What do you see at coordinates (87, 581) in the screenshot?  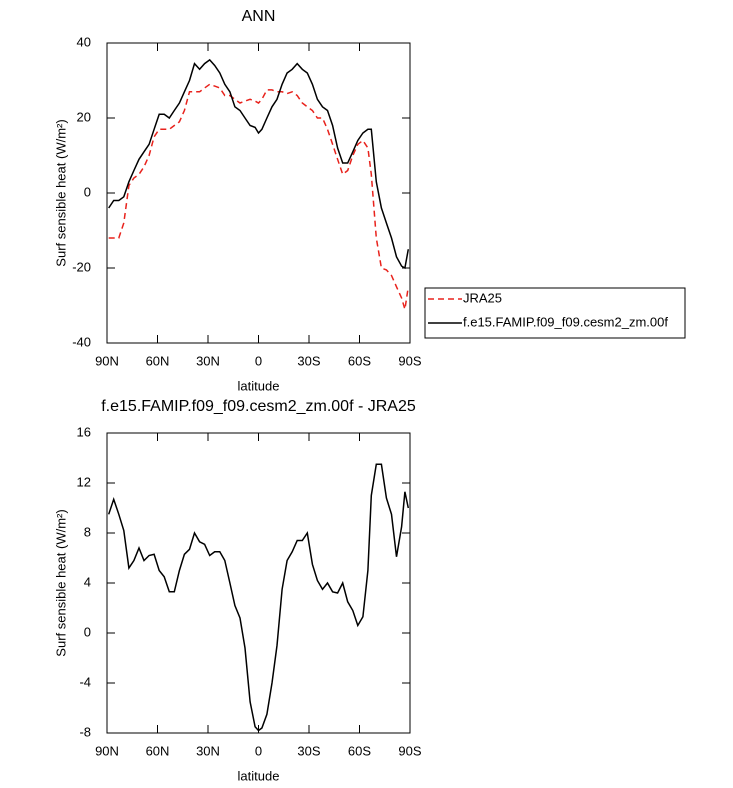 I see `y-tick-label: 4` at bounding box center [87, 581].